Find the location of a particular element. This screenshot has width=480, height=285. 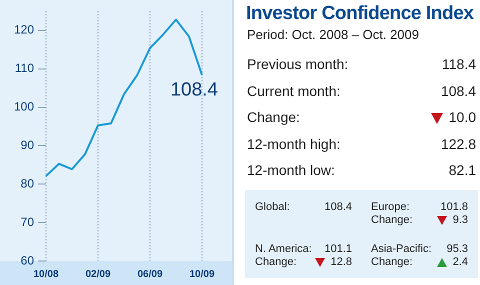

text: 2.4 is located at coordinates (460, 262).